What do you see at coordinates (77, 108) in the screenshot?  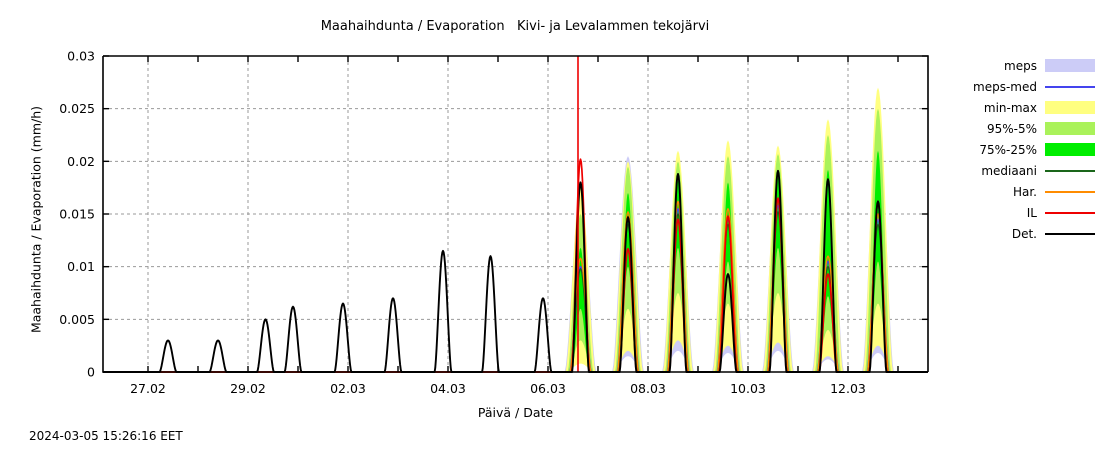 I see `y-tick-label: 0.025` at bounding box center [77, 108].